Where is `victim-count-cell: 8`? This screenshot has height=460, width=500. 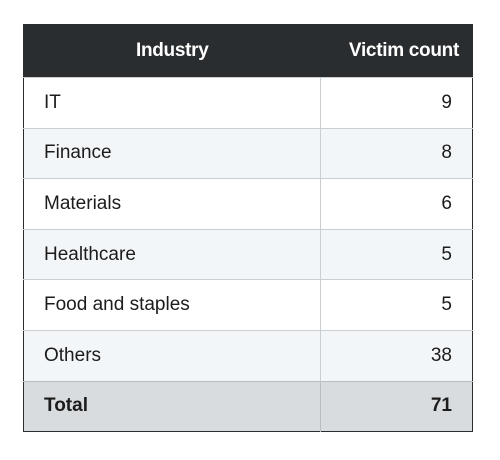 victim-count-cell: 8 is located at coordinates (396, 153).